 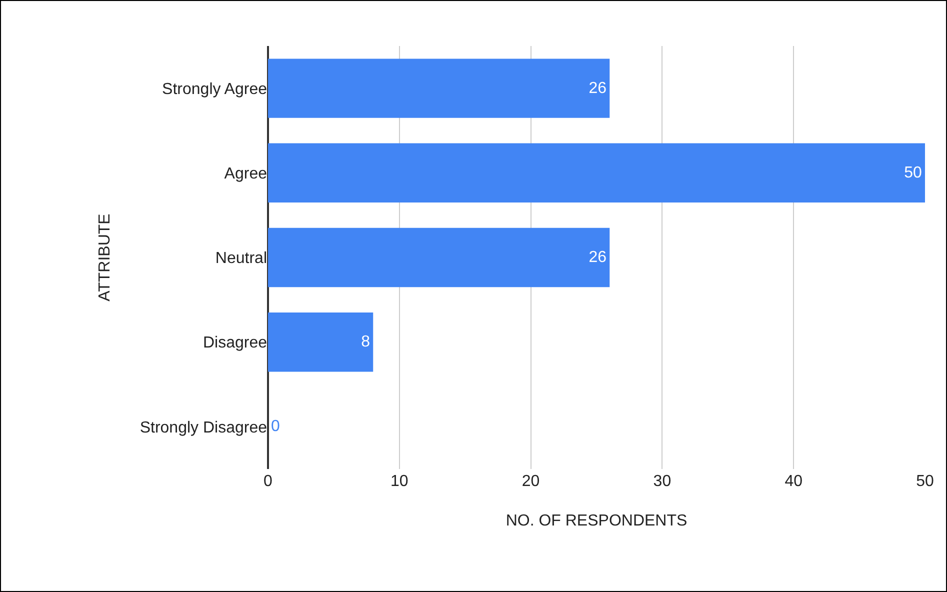 What do you see at coordinates (597, 521) in the screenshot?
I see `x-axis-title: NO. OF RESPONDENTS` at bounding box center [597, 521].